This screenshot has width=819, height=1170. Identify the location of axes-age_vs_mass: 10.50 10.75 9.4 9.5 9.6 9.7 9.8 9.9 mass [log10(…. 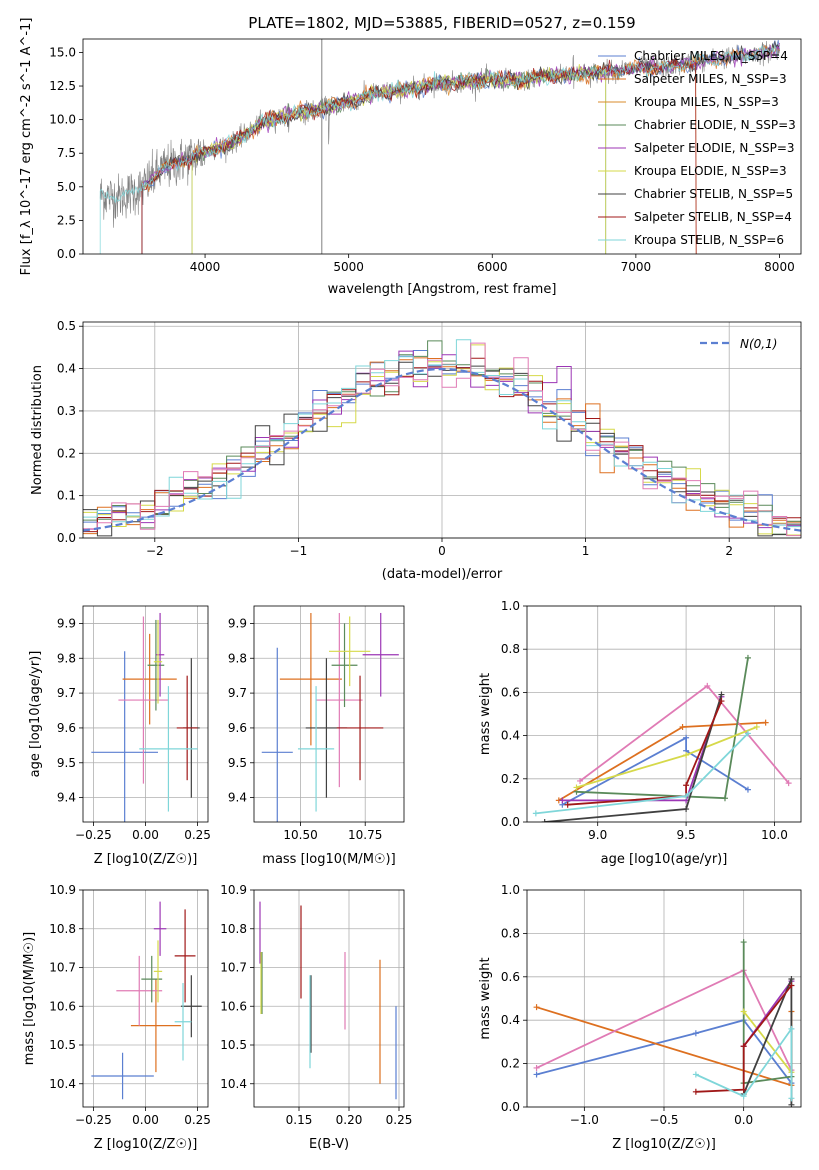
(316, 736).